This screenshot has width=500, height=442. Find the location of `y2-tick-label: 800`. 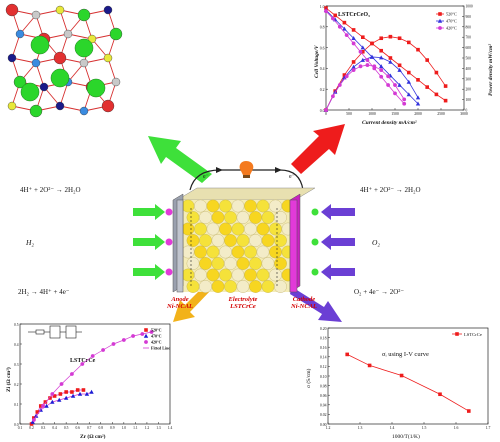

y2-tick-label: 800 is located at coordinates (469, 27).